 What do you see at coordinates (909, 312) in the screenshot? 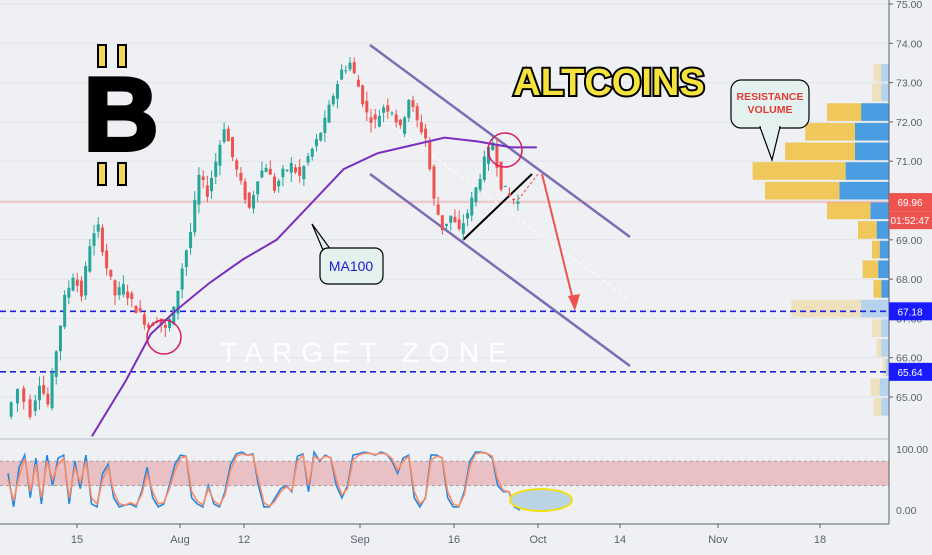
I see `price-label-text: 67.18` at bounding box center [909, 312].